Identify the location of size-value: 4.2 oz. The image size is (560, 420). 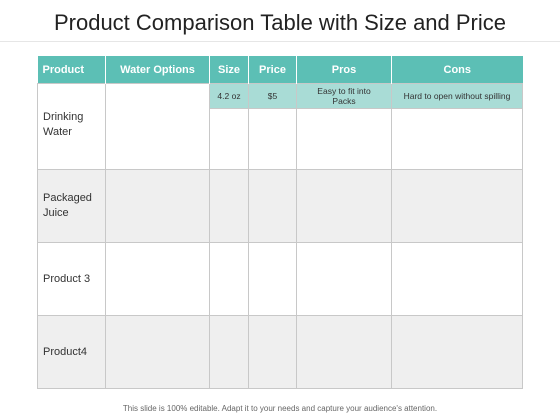
(229, 96).